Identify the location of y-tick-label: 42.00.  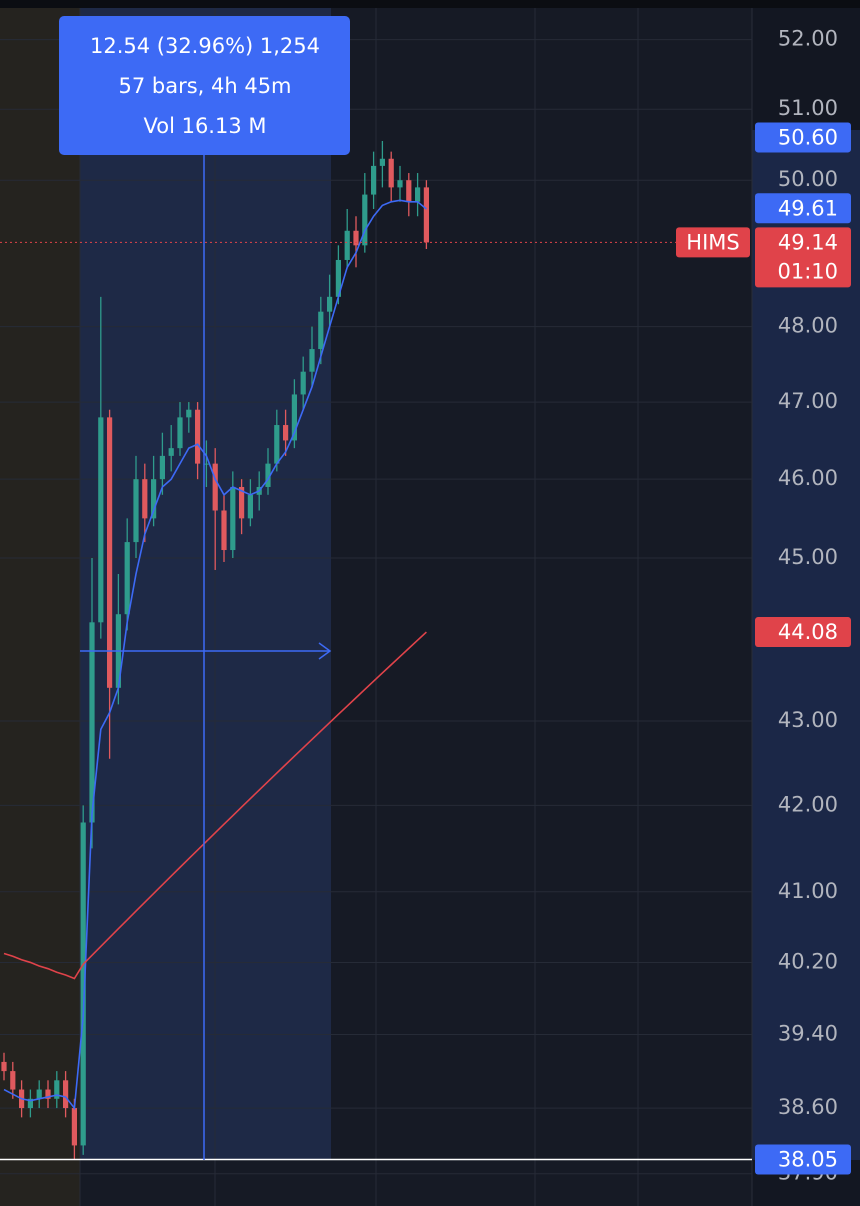
(808, 804).